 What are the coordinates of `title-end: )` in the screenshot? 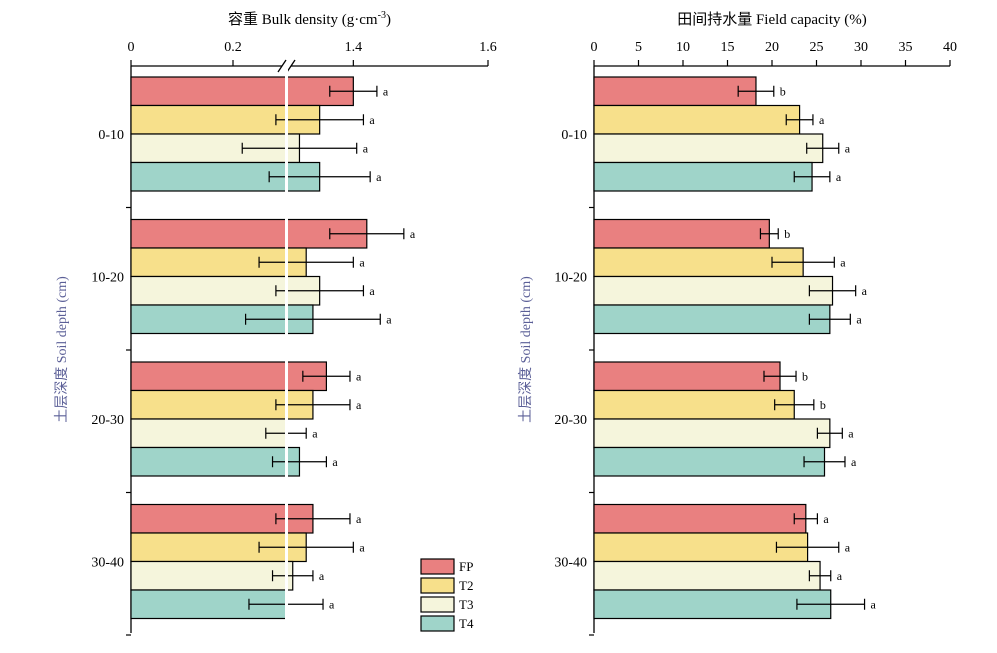 It's located at (388, 20).